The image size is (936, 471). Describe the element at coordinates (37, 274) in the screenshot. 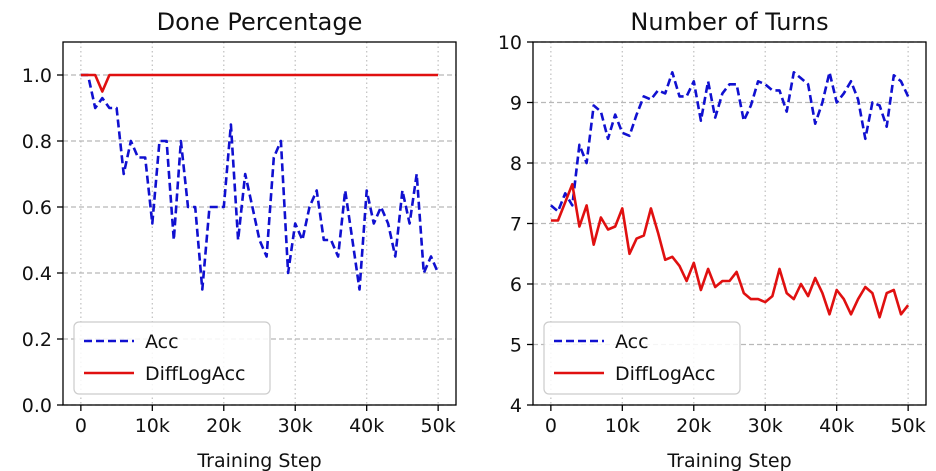

I see `y-tick-label: 0.4` at that location.